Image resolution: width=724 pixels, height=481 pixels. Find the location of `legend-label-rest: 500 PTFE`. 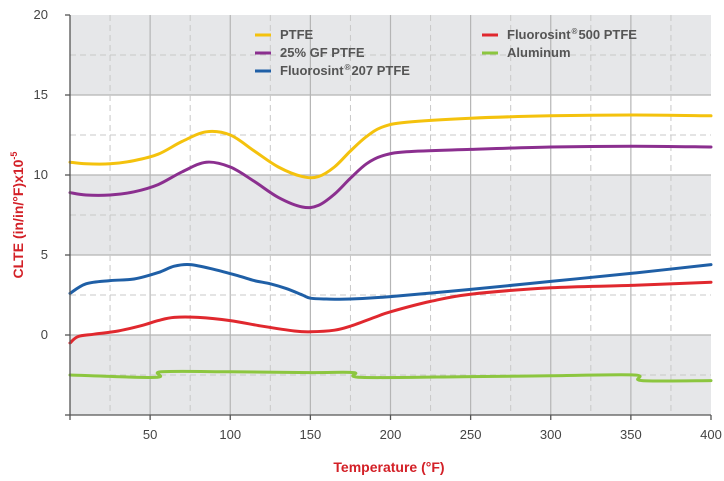

legend-label-rest: 500 PTFE is located at coordinates (607, 34).